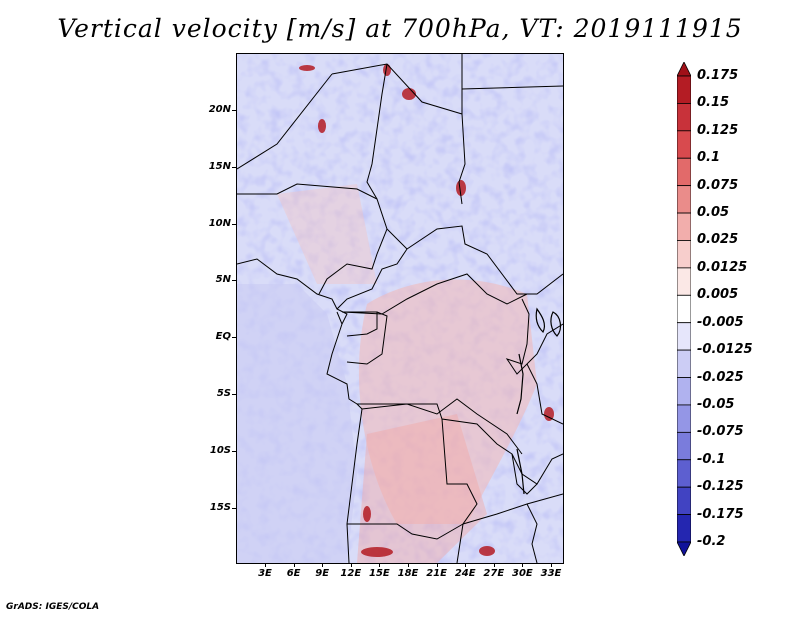  I want to click on lat-label: 10N, so click(219, 223).